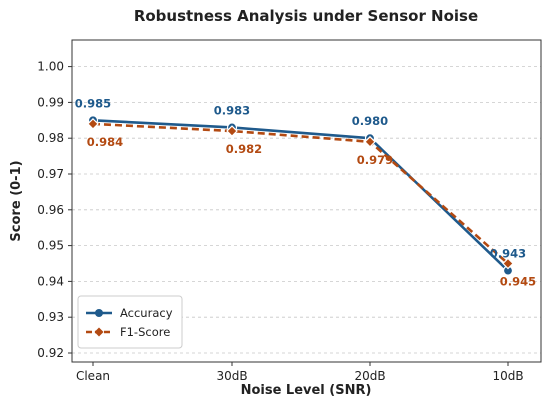  I want to click on y-axis: 0.92 0.93 0.94 0.95 0.96 0.97 0.98 0.99 1.00, so click(54, 210).